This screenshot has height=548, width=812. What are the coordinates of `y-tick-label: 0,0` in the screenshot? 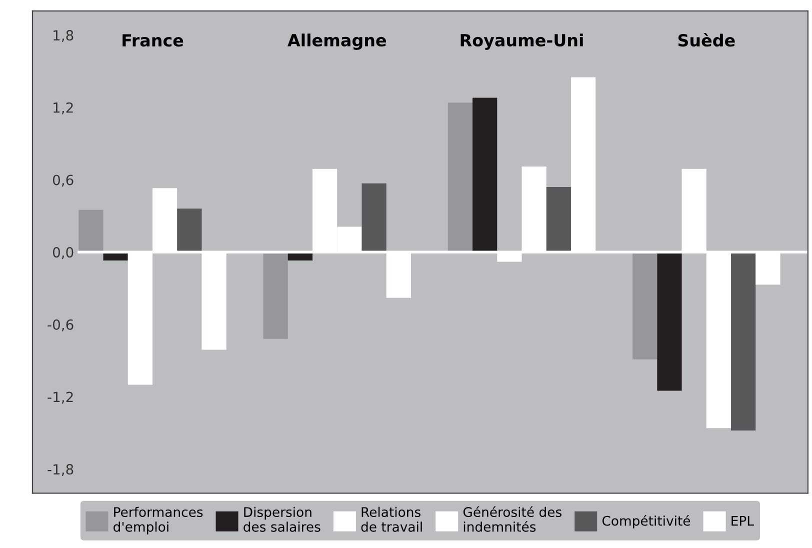 It's located at (63, 253).